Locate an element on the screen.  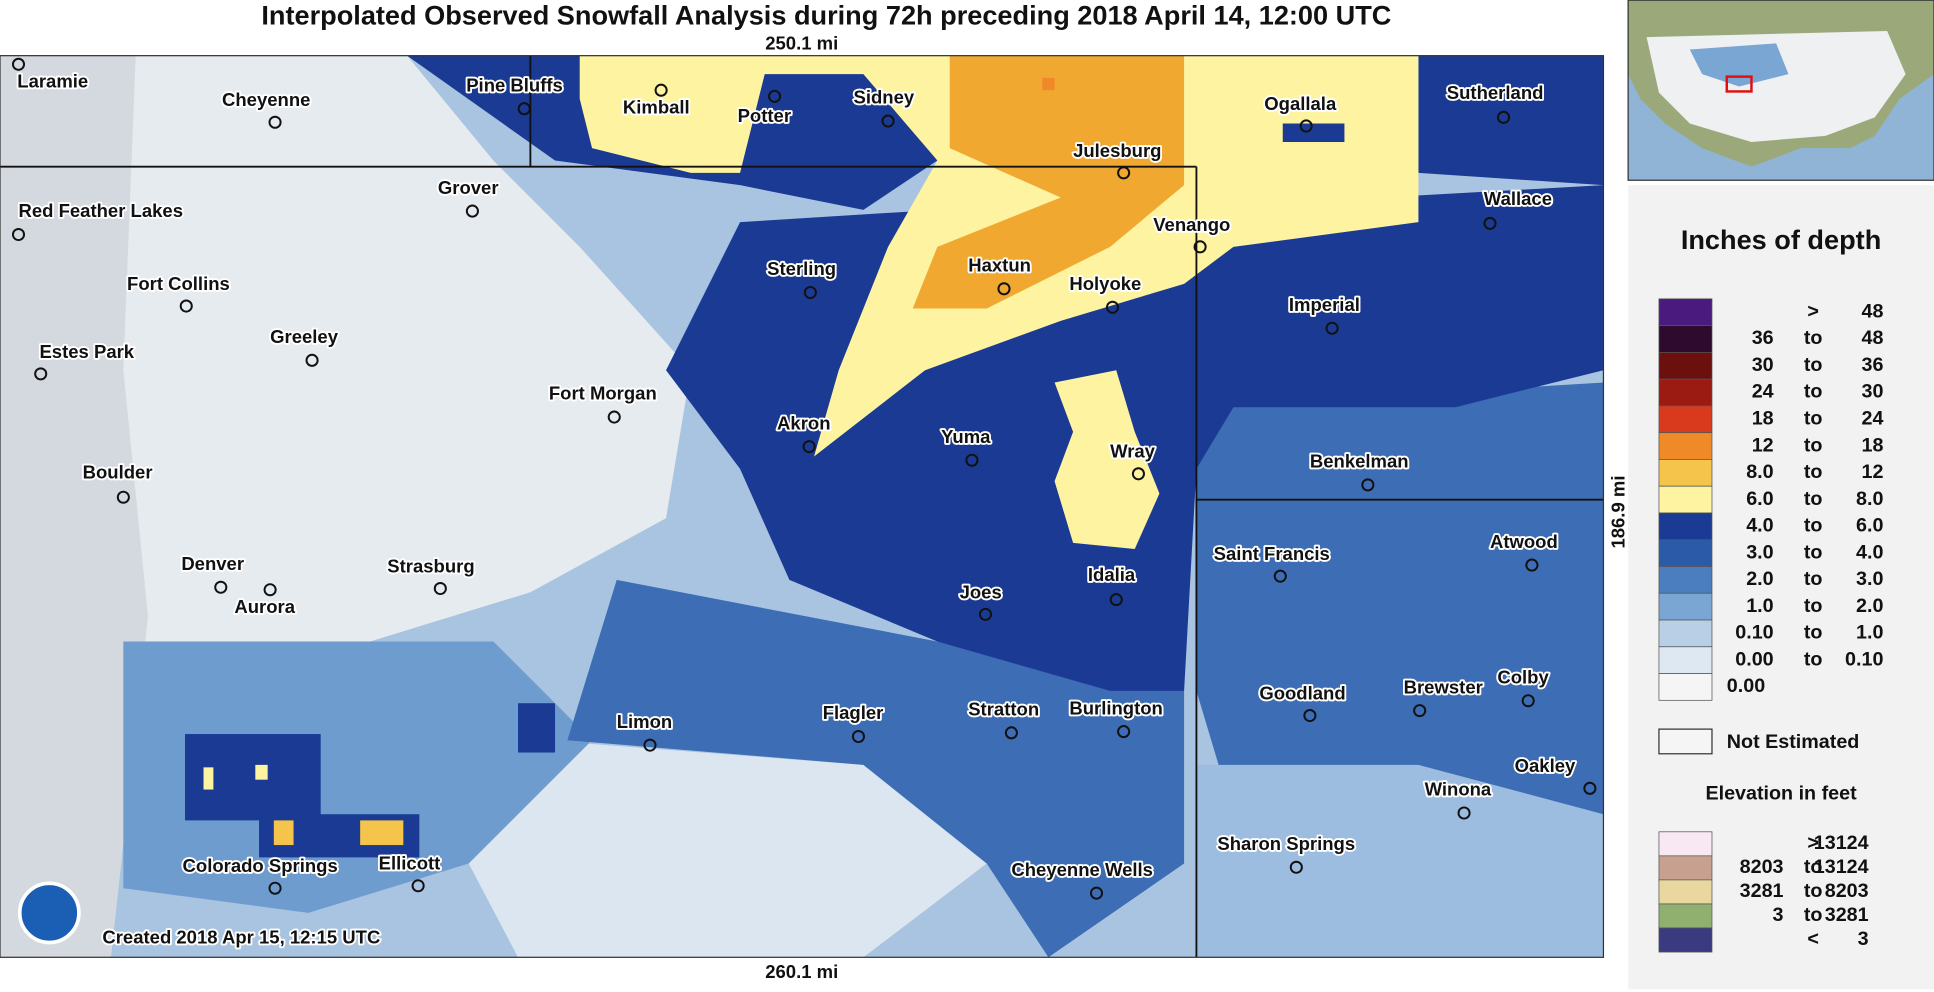
legend-high: 3281 is located at coordinates (1847, 915).